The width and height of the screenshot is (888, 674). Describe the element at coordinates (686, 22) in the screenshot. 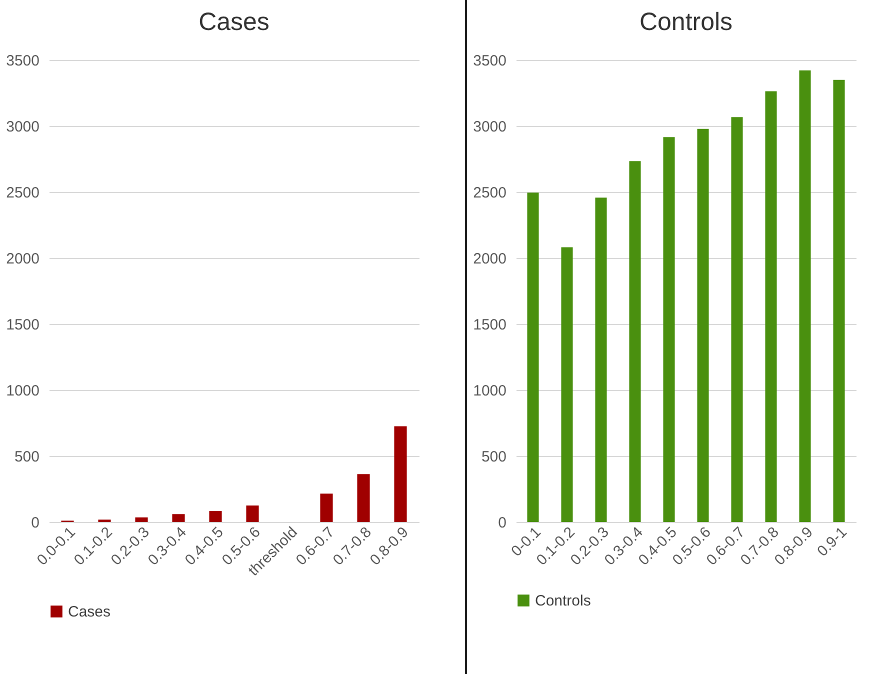

I see `chart-title: Controls` at that location.